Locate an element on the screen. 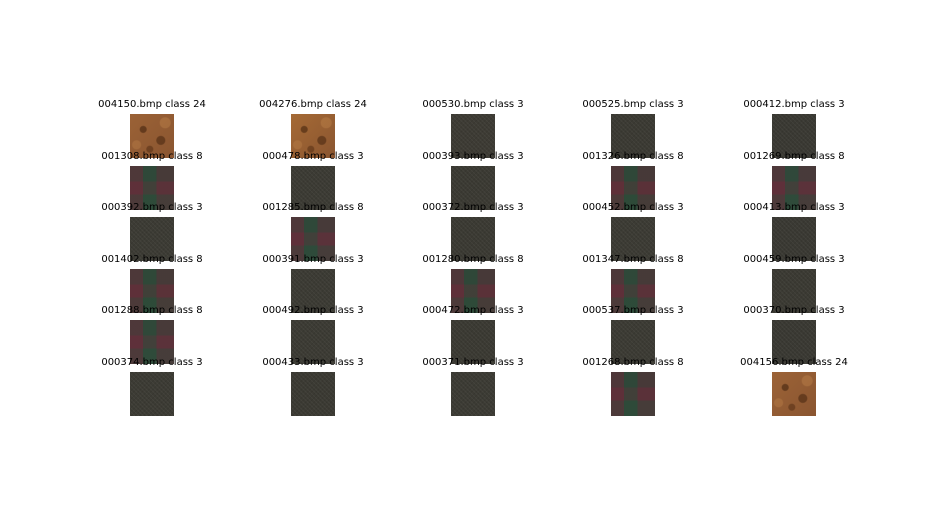 The image size is (946, 517). grid-cell: 000413.bmp class 3 is located at coordinates (794, 232).